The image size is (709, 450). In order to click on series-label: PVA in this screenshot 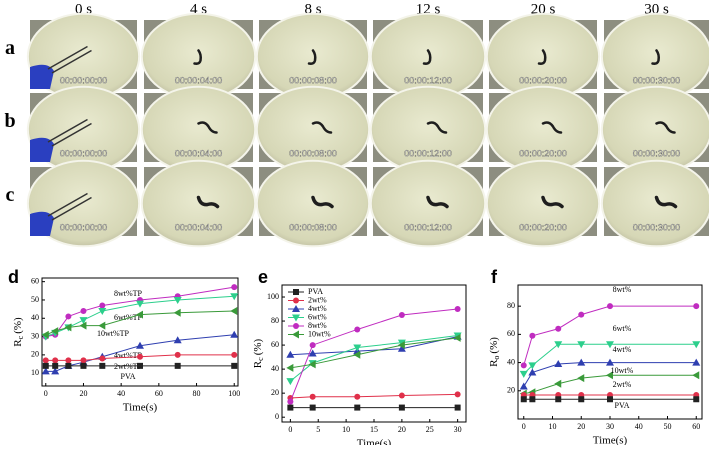, I will do `click(622, 405)`.